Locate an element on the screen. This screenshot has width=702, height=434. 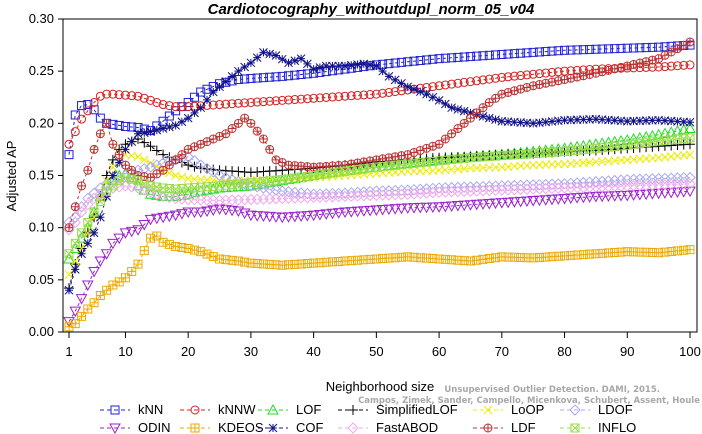
x-tick-label: 100 is located at coordinates (690, 351).